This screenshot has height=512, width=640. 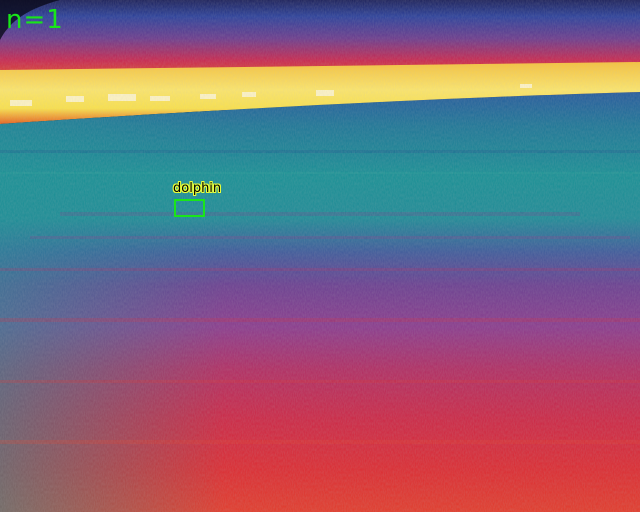 What do you see at coordinates (197, 188) in the screenshot?
I see `detection-class-label: dolphin` at bounding box center [197, 188].